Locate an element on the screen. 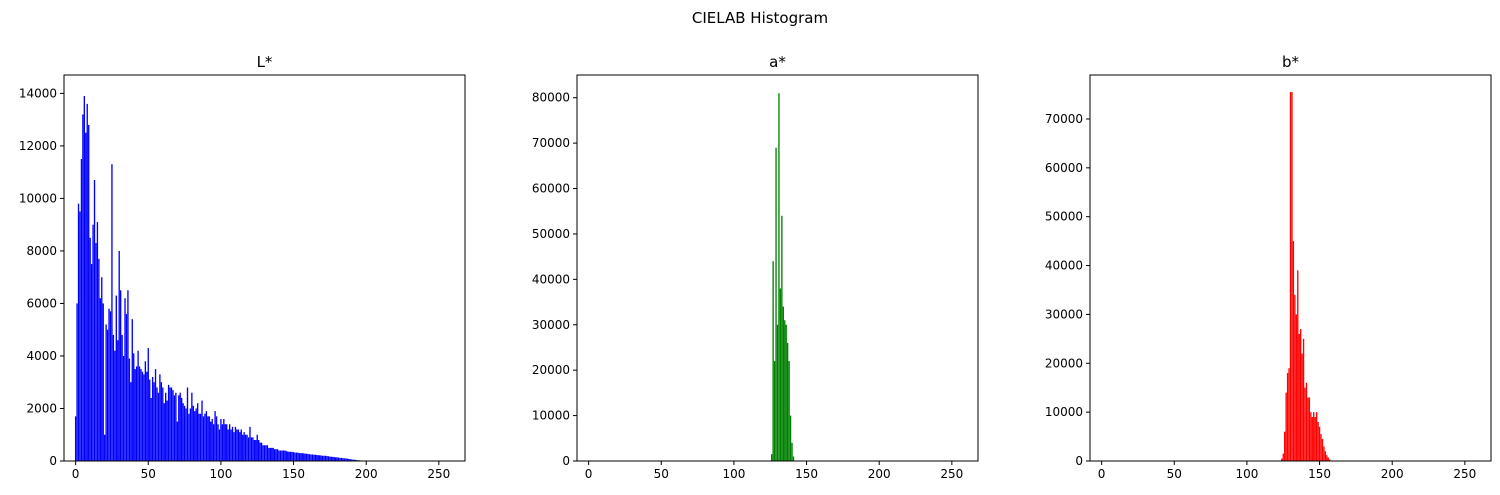  y-tick-label: 2000 is located at coordinates (41, 408).